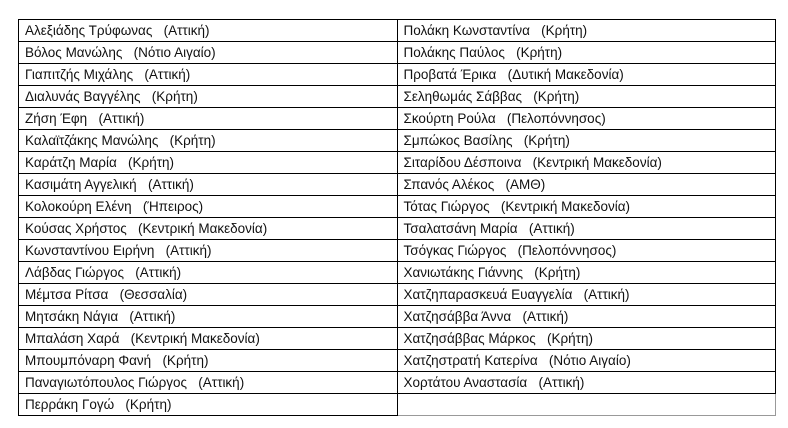  Describe the element at coordinates (586, 250) in the screenshot. I see `table-cell: Τσόγκας Γιώργος (Πελοπόννησος)` at that location.